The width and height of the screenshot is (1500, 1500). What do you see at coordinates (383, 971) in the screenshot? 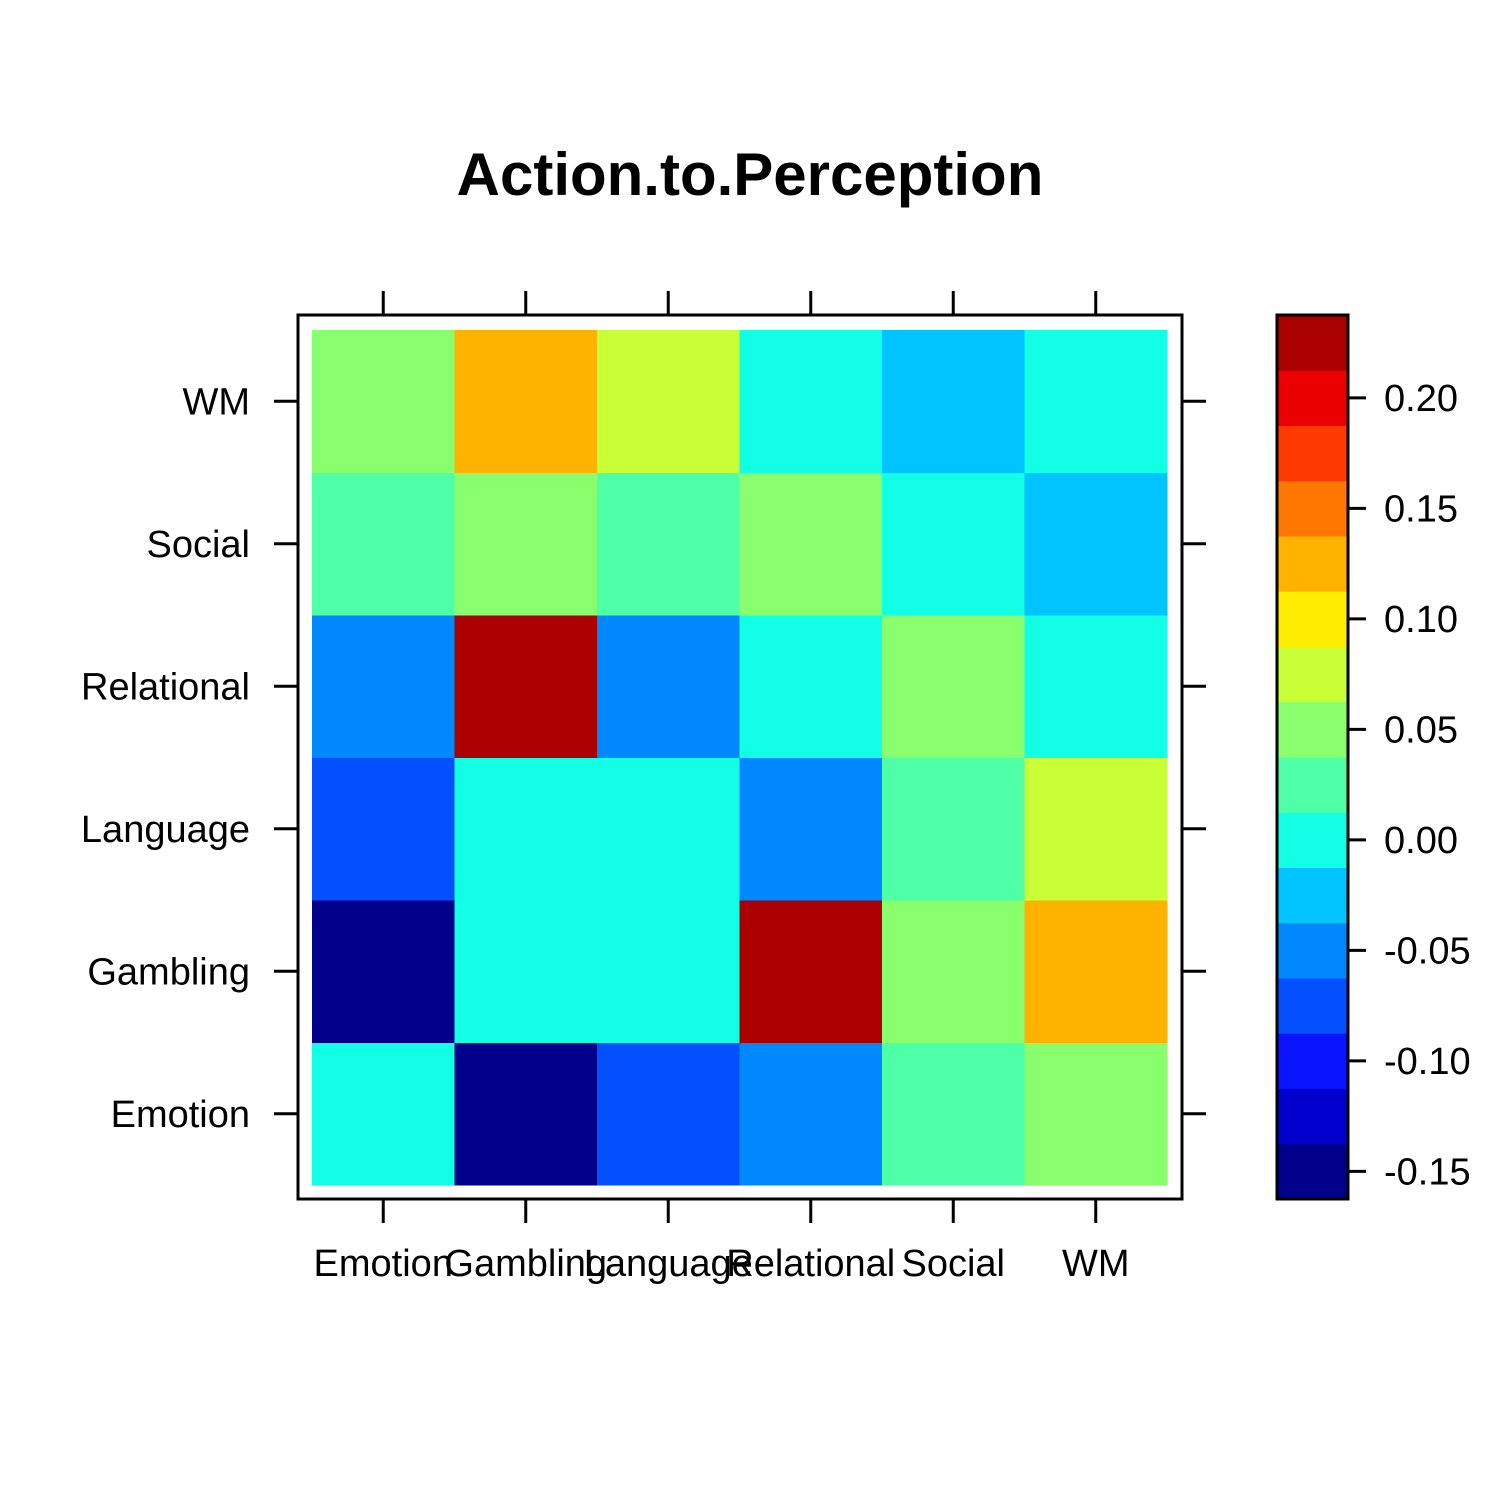
I see `heatmap-cell-gambling-emotion` at bounding box center [383, 971].